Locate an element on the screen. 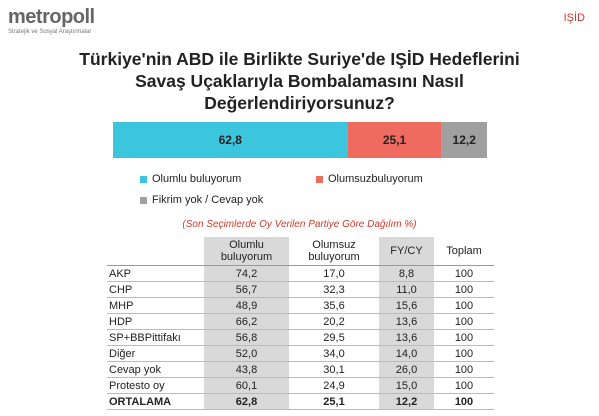  table-cell: 56,7 is located at coordinates (246, 289).